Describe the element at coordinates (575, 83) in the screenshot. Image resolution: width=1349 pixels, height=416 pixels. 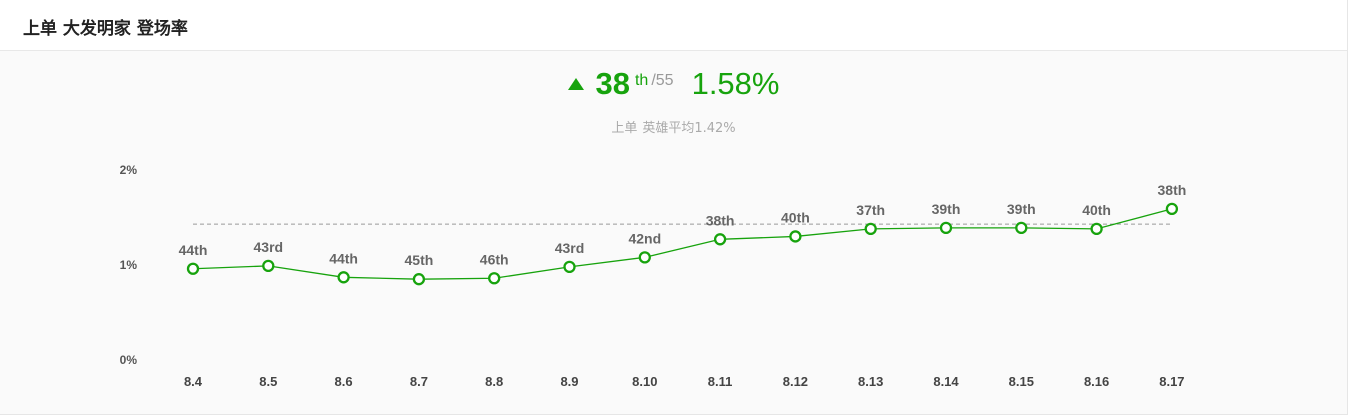
I see `trend-up-icon` at that location.